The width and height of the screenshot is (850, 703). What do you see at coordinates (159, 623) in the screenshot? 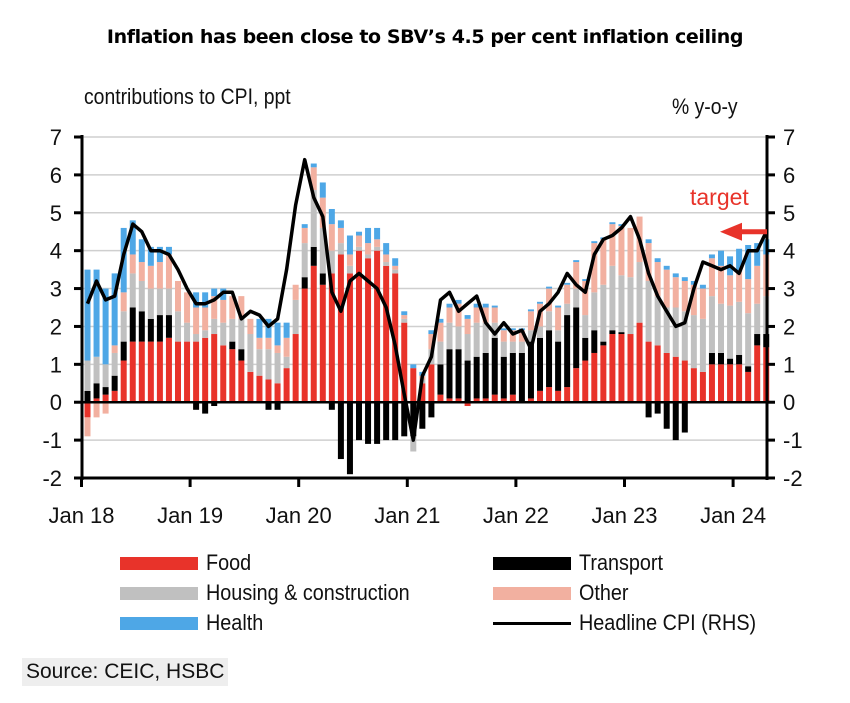
I see `legend-swatch-health` at bounding box center [159, 623].